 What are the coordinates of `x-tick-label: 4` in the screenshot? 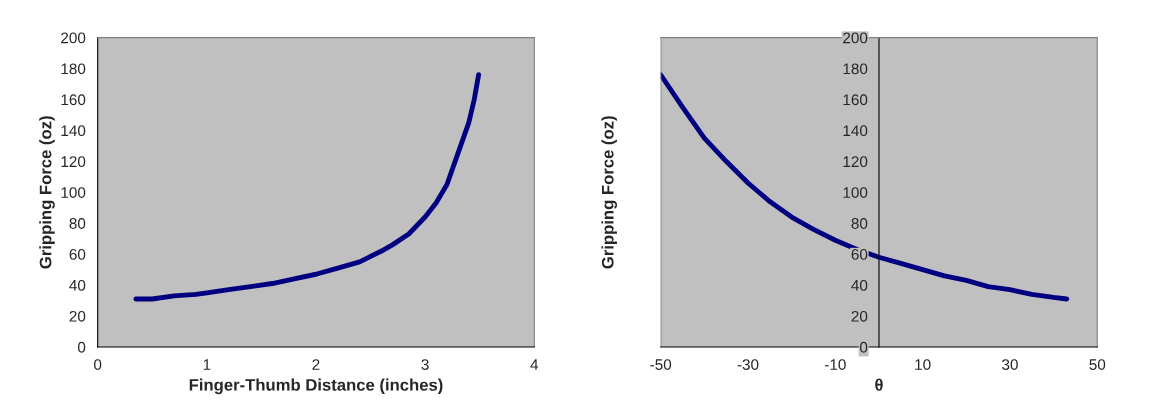 It's located at (534, 364).